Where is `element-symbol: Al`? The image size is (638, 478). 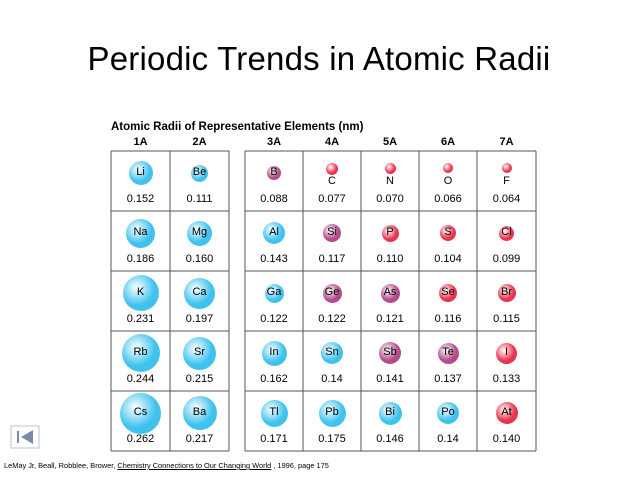 element-symbol: Al is located at coordinates (274, 232).